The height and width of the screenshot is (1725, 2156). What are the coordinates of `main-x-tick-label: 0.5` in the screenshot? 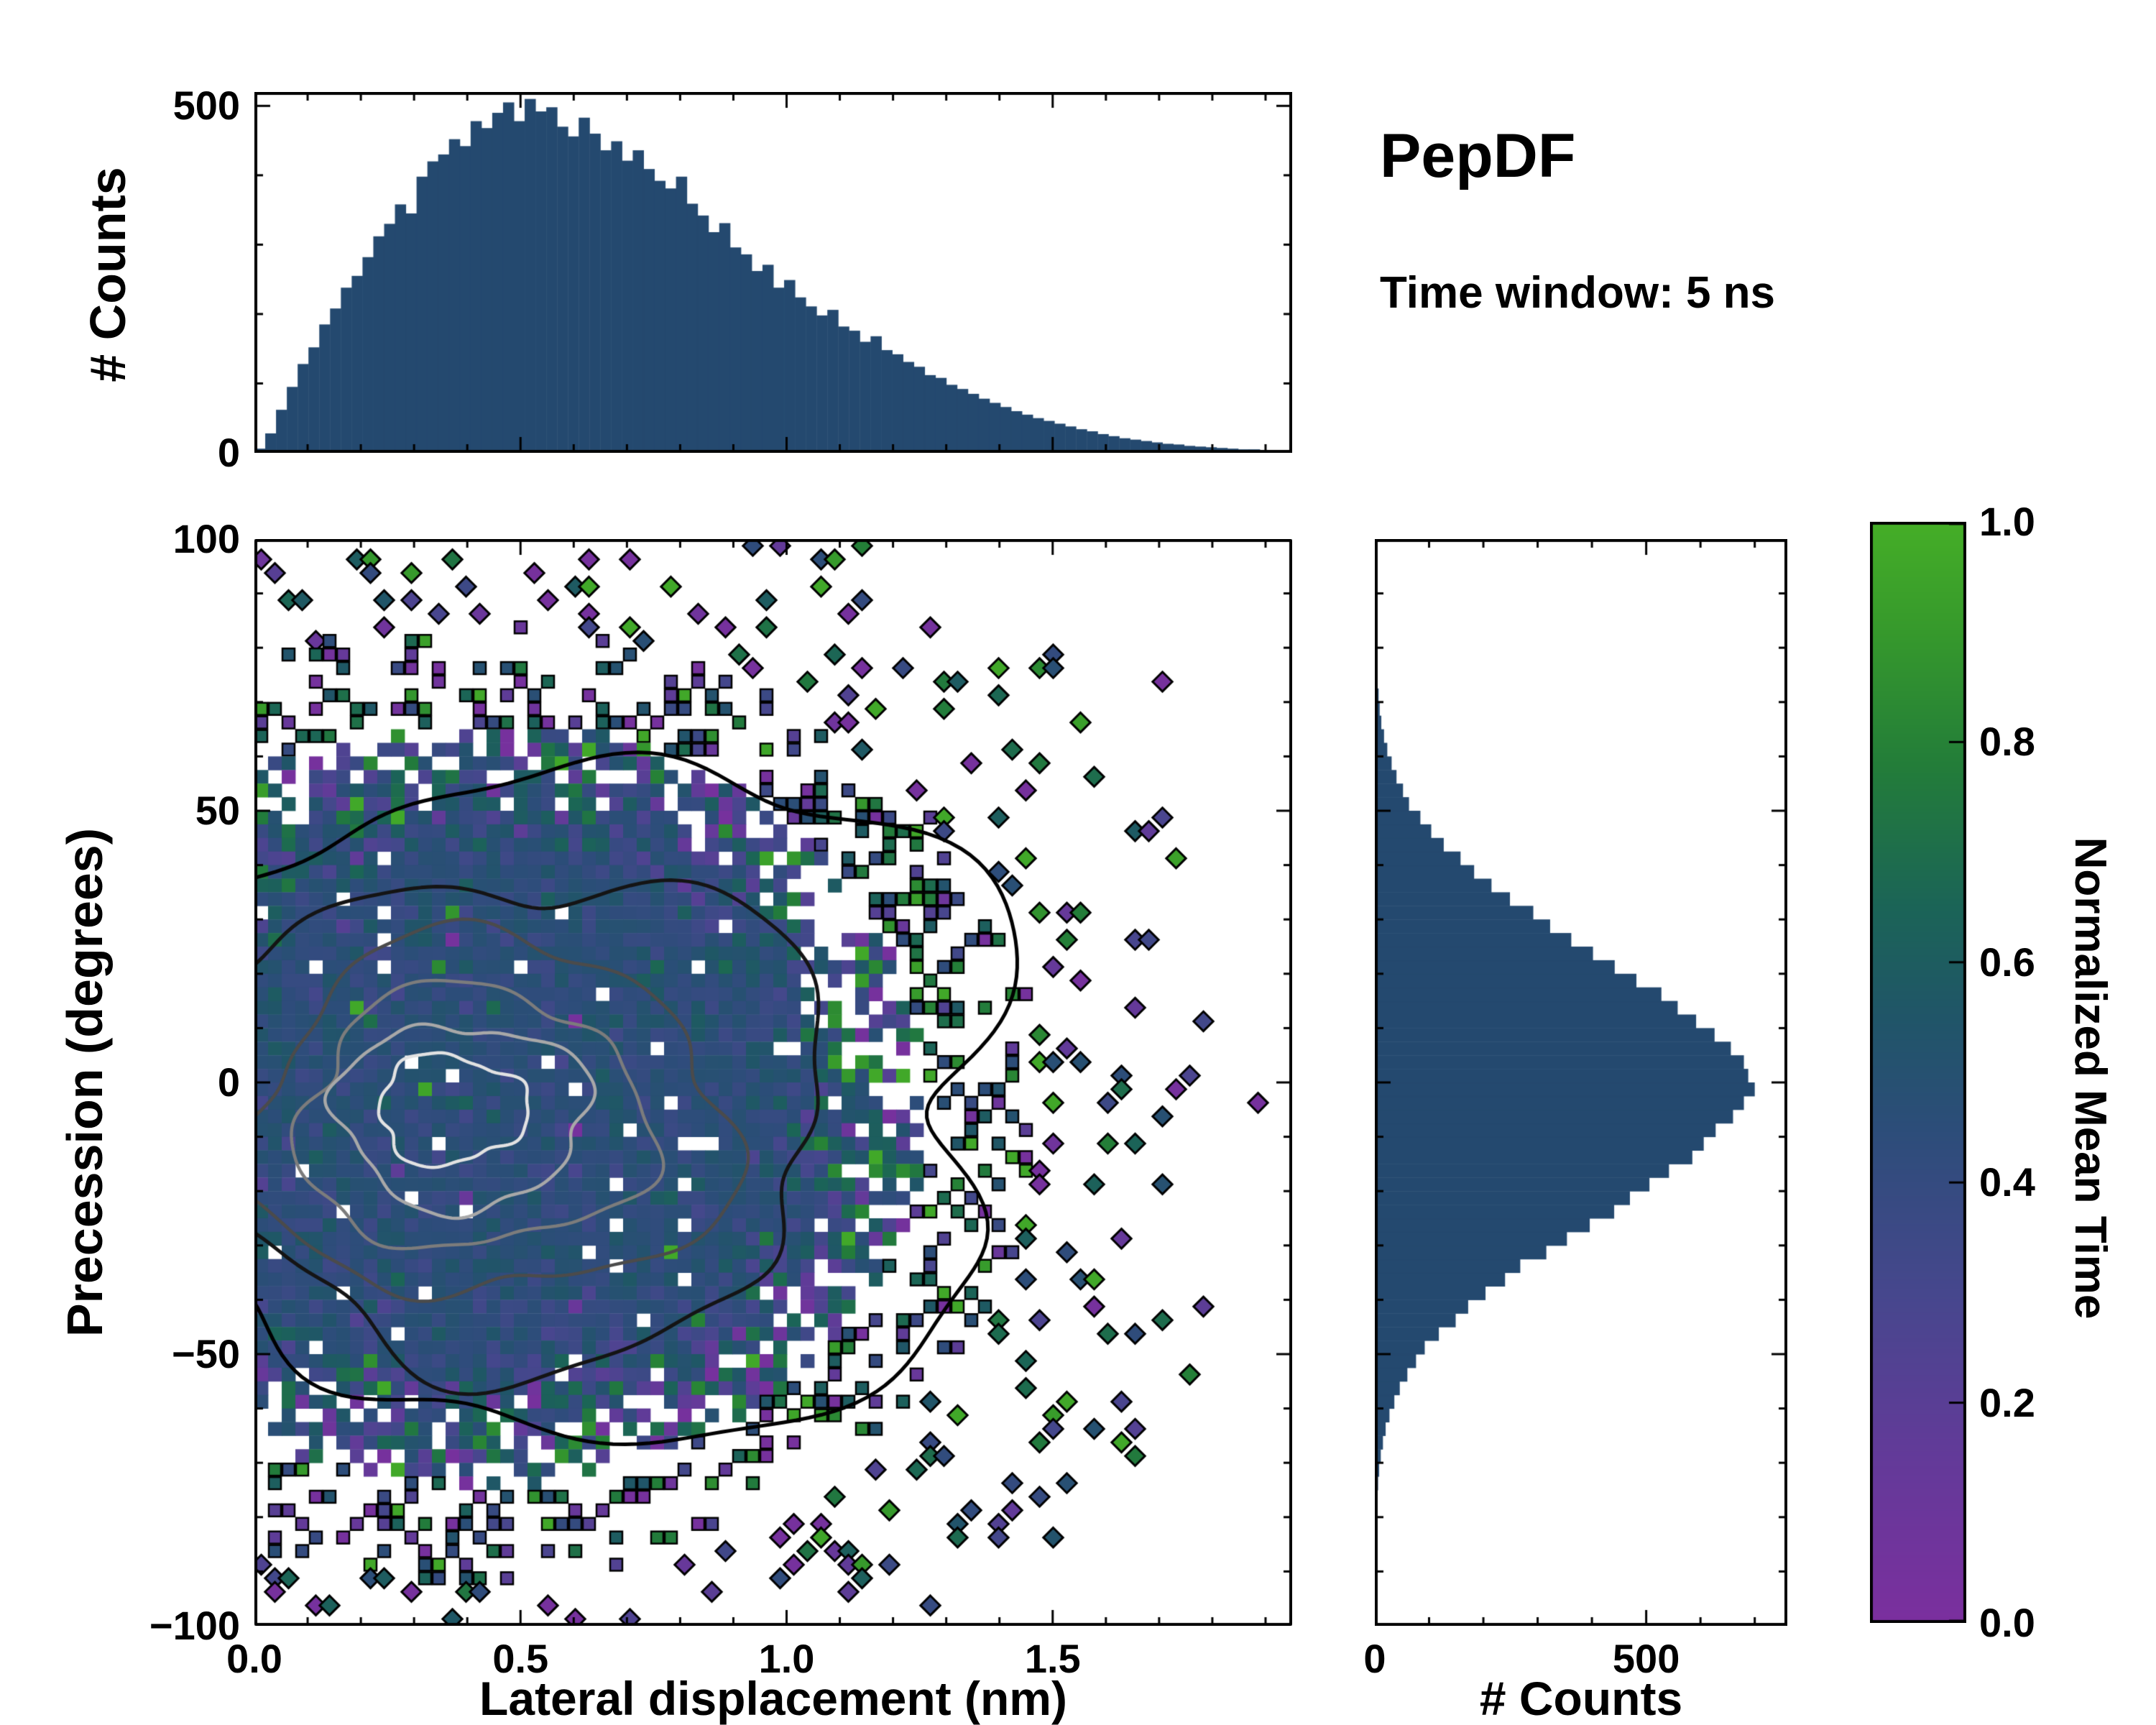 It's located at (520, 1658).